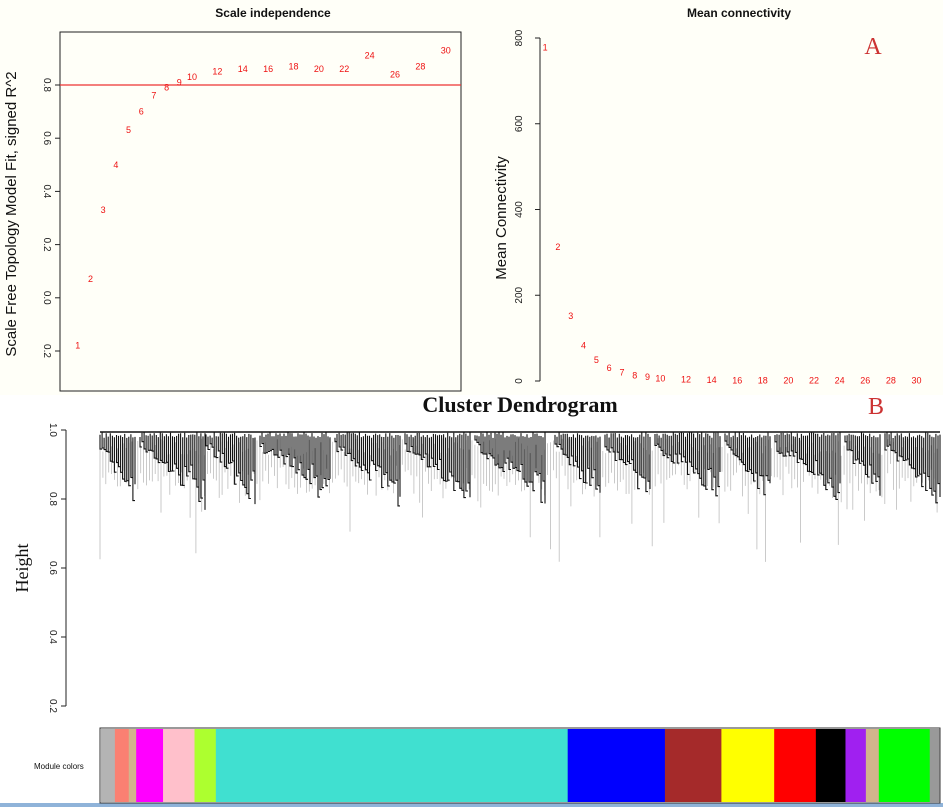 The image size is (943, 807). I want to click on dendrogram-ytick-label: 0.8, so click(52, 499).